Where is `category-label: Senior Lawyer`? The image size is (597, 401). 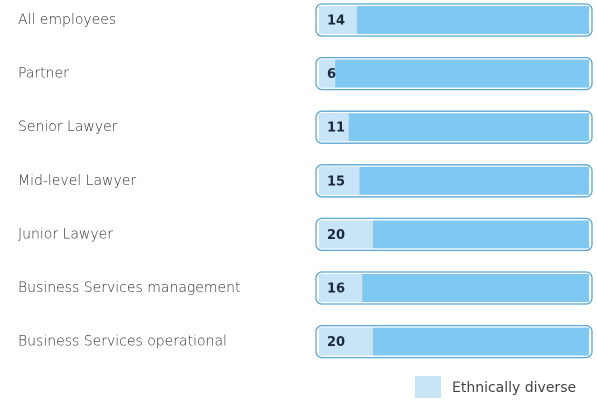 category-label: Senior Lawyer is located at coordinates (68, 127).